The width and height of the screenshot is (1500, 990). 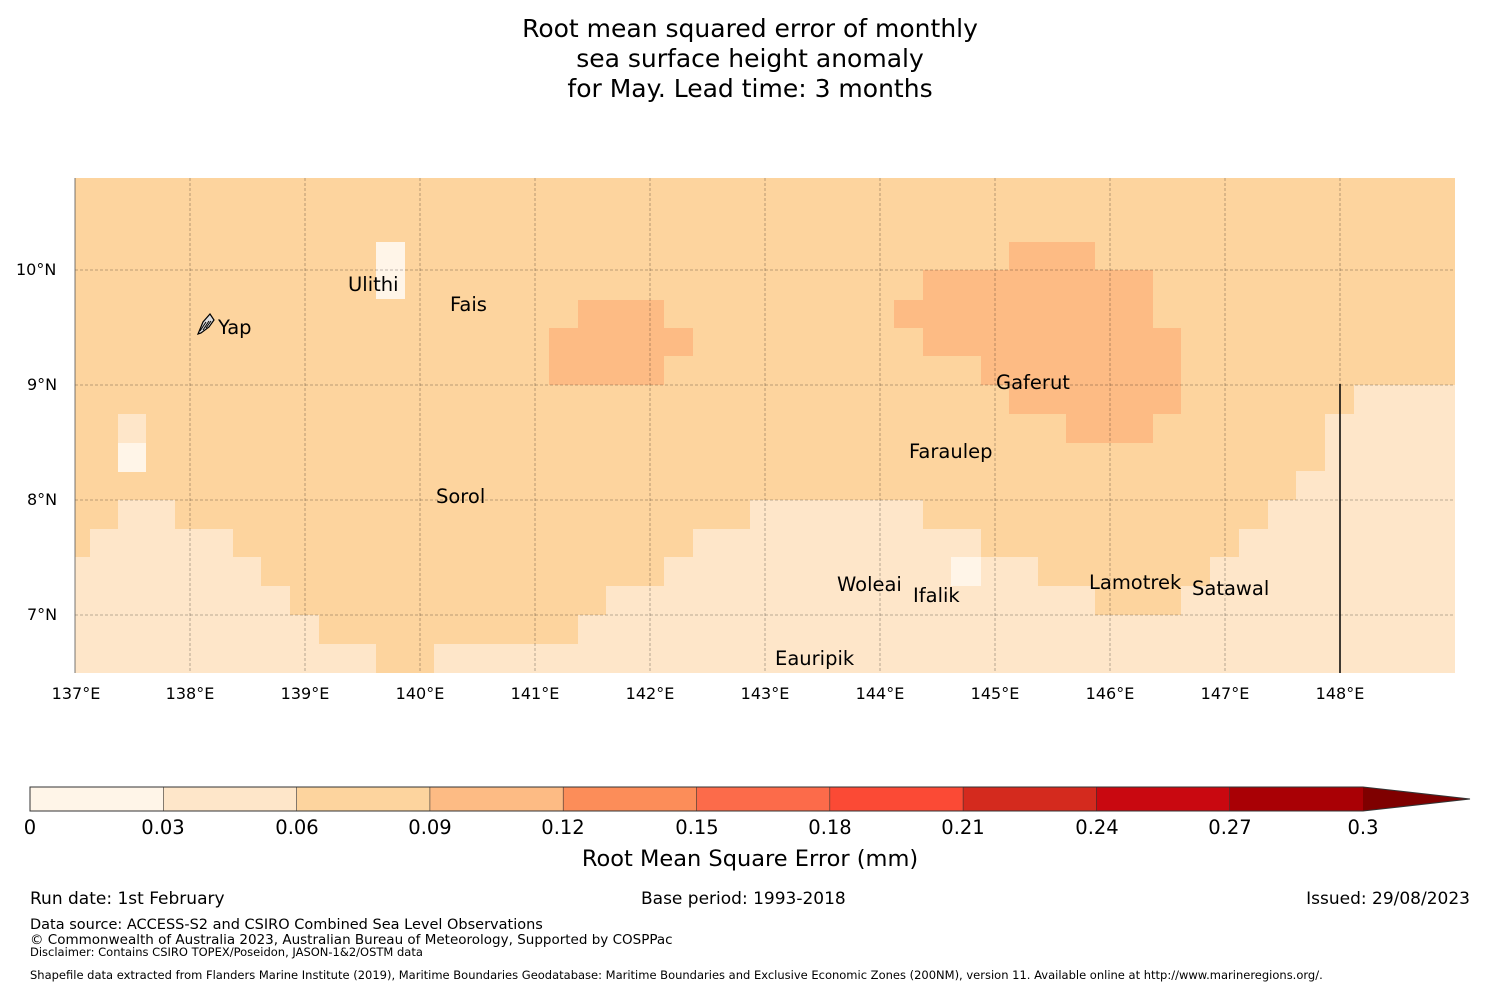 What do you see at coordinates (869, 584) in the screenshot?
I see `place-label-woleai: Woleai` at bounding box center [869, 584].